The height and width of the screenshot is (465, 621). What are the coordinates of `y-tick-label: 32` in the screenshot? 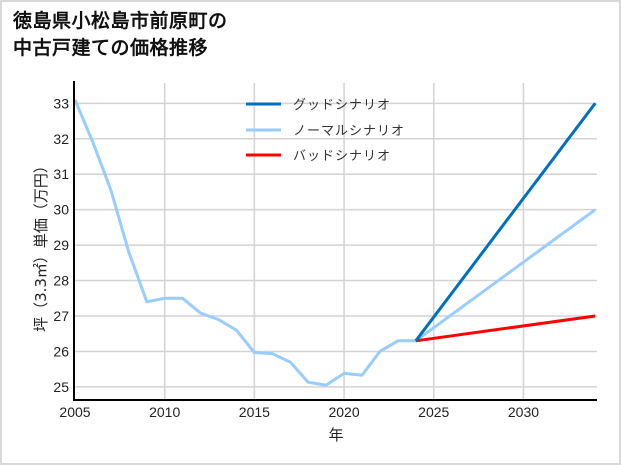 It's located at (61, 139).